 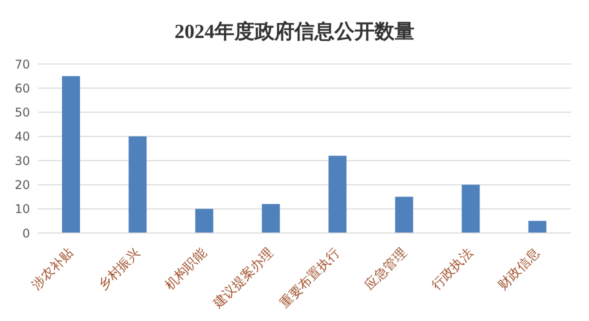 I want to click on y-tick-label: 20, so click(x=22, y=185).